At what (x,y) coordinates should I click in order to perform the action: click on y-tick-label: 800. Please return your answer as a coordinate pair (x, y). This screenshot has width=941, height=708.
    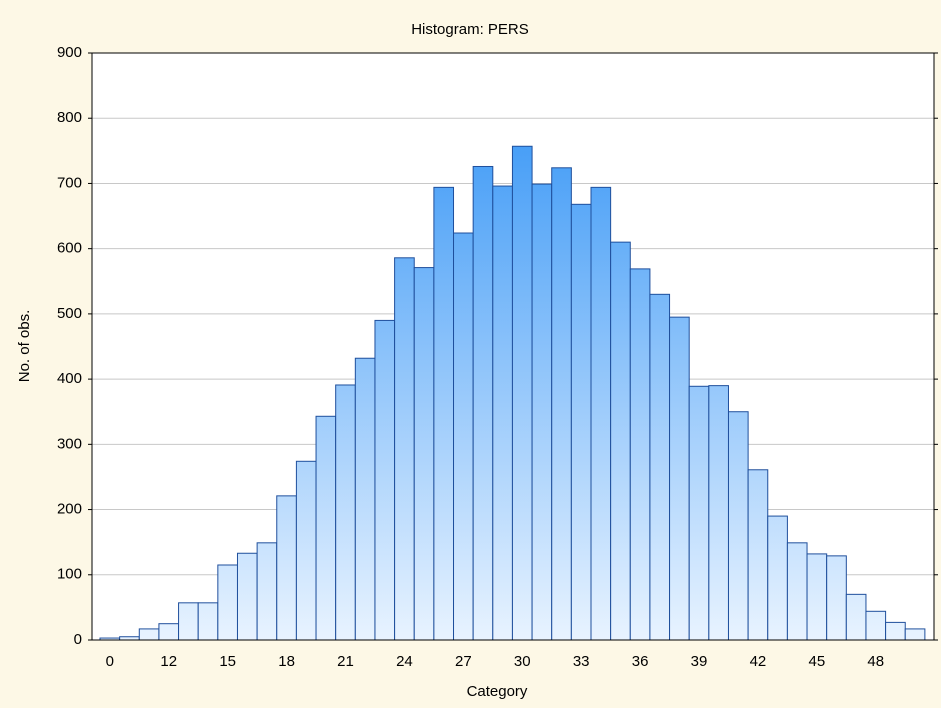
    Looking at the image, I should click on (69, 117).